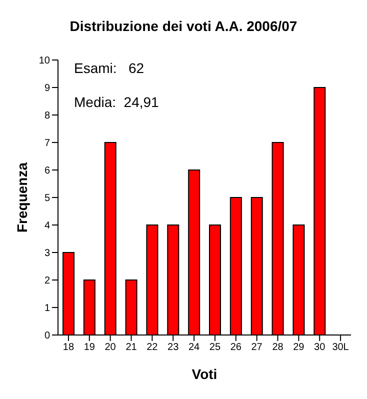 This screenshot has width=367, height=399. What do you see at coordinates (44, 61) in the screenshot?
I see `y-tick-label: 10` at bounding box center [44, 61].